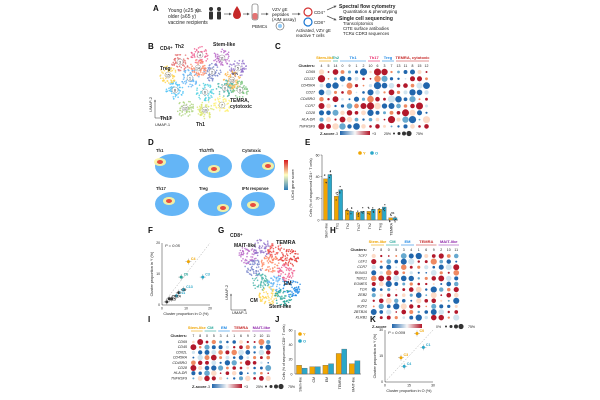 This screenshot has width=600, height=400. Describe the element at coordinates (441, 250) in the screenshot. I see `dotplot-cluster-number: 2` at that location.